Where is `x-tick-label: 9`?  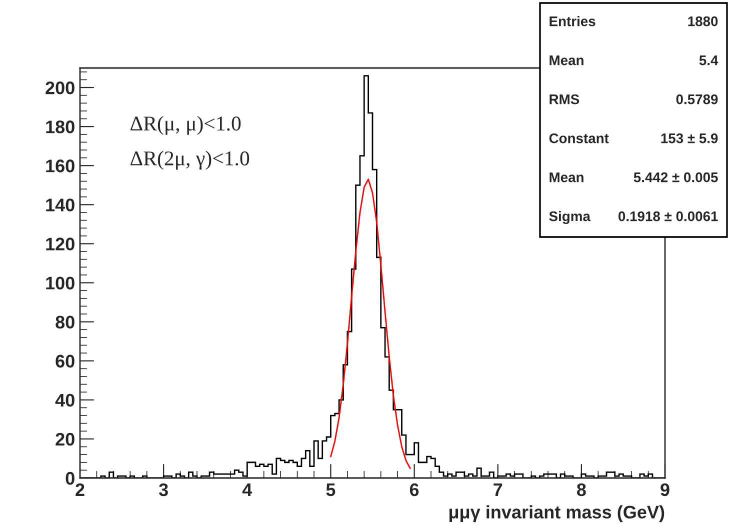 x-tick-label: 9 is located at coordinates (665, 489).